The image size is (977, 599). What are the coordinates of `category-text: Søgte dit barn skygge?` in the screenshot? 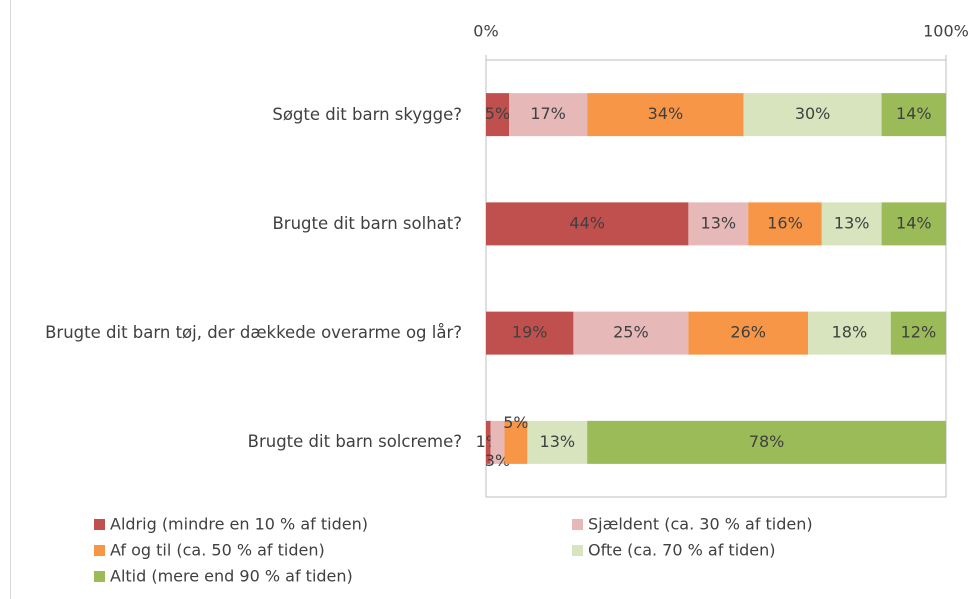 It's located at (367, 114).